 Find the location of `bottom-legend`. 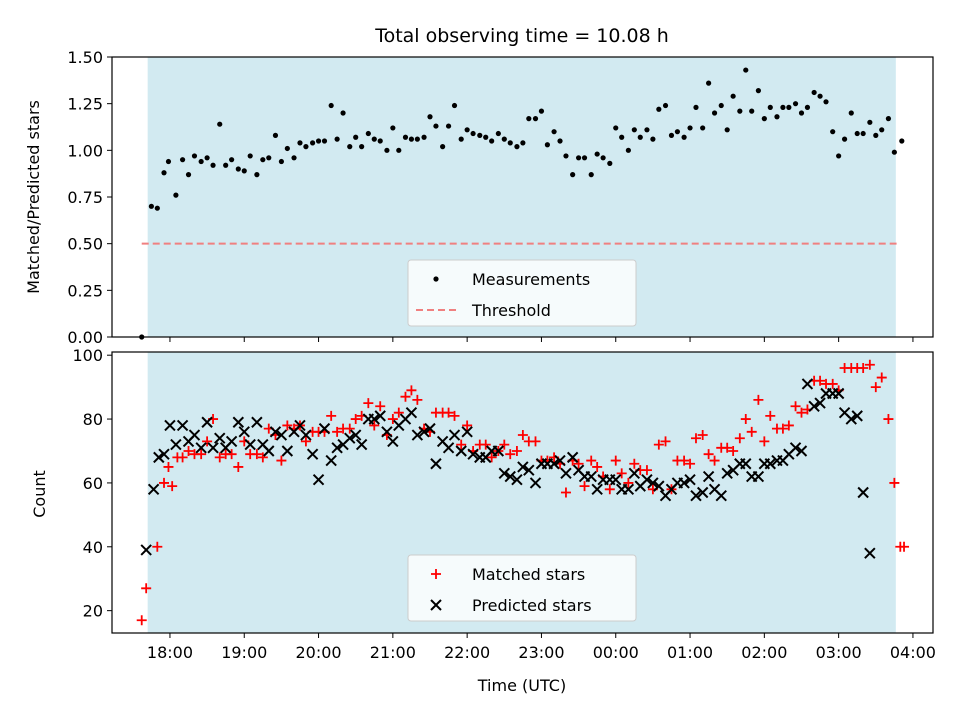

bottom-legend is located at coordinates (522, 588).